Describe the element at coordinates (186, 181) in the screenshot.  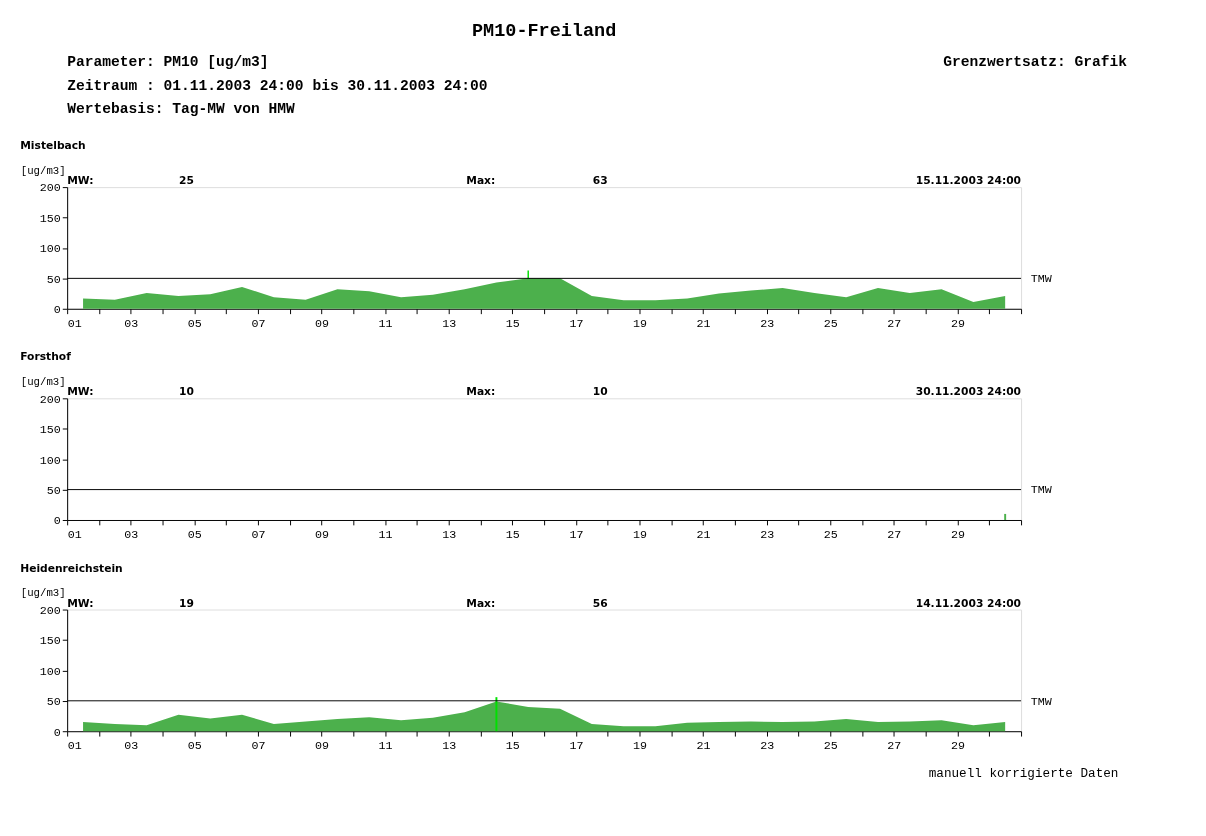
I see `text: 25` at that location.